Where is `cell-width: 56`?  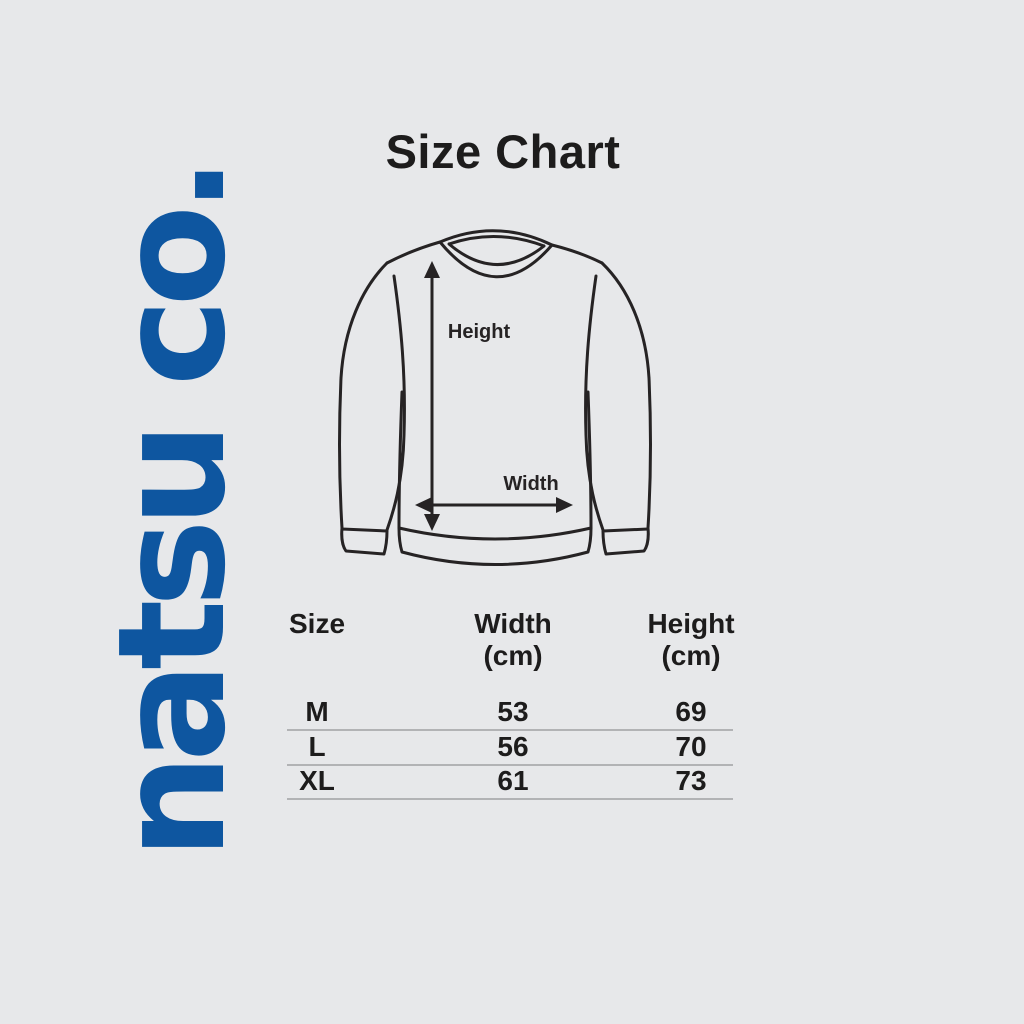
cell-width: 56 is located at coordinates (513, 746).